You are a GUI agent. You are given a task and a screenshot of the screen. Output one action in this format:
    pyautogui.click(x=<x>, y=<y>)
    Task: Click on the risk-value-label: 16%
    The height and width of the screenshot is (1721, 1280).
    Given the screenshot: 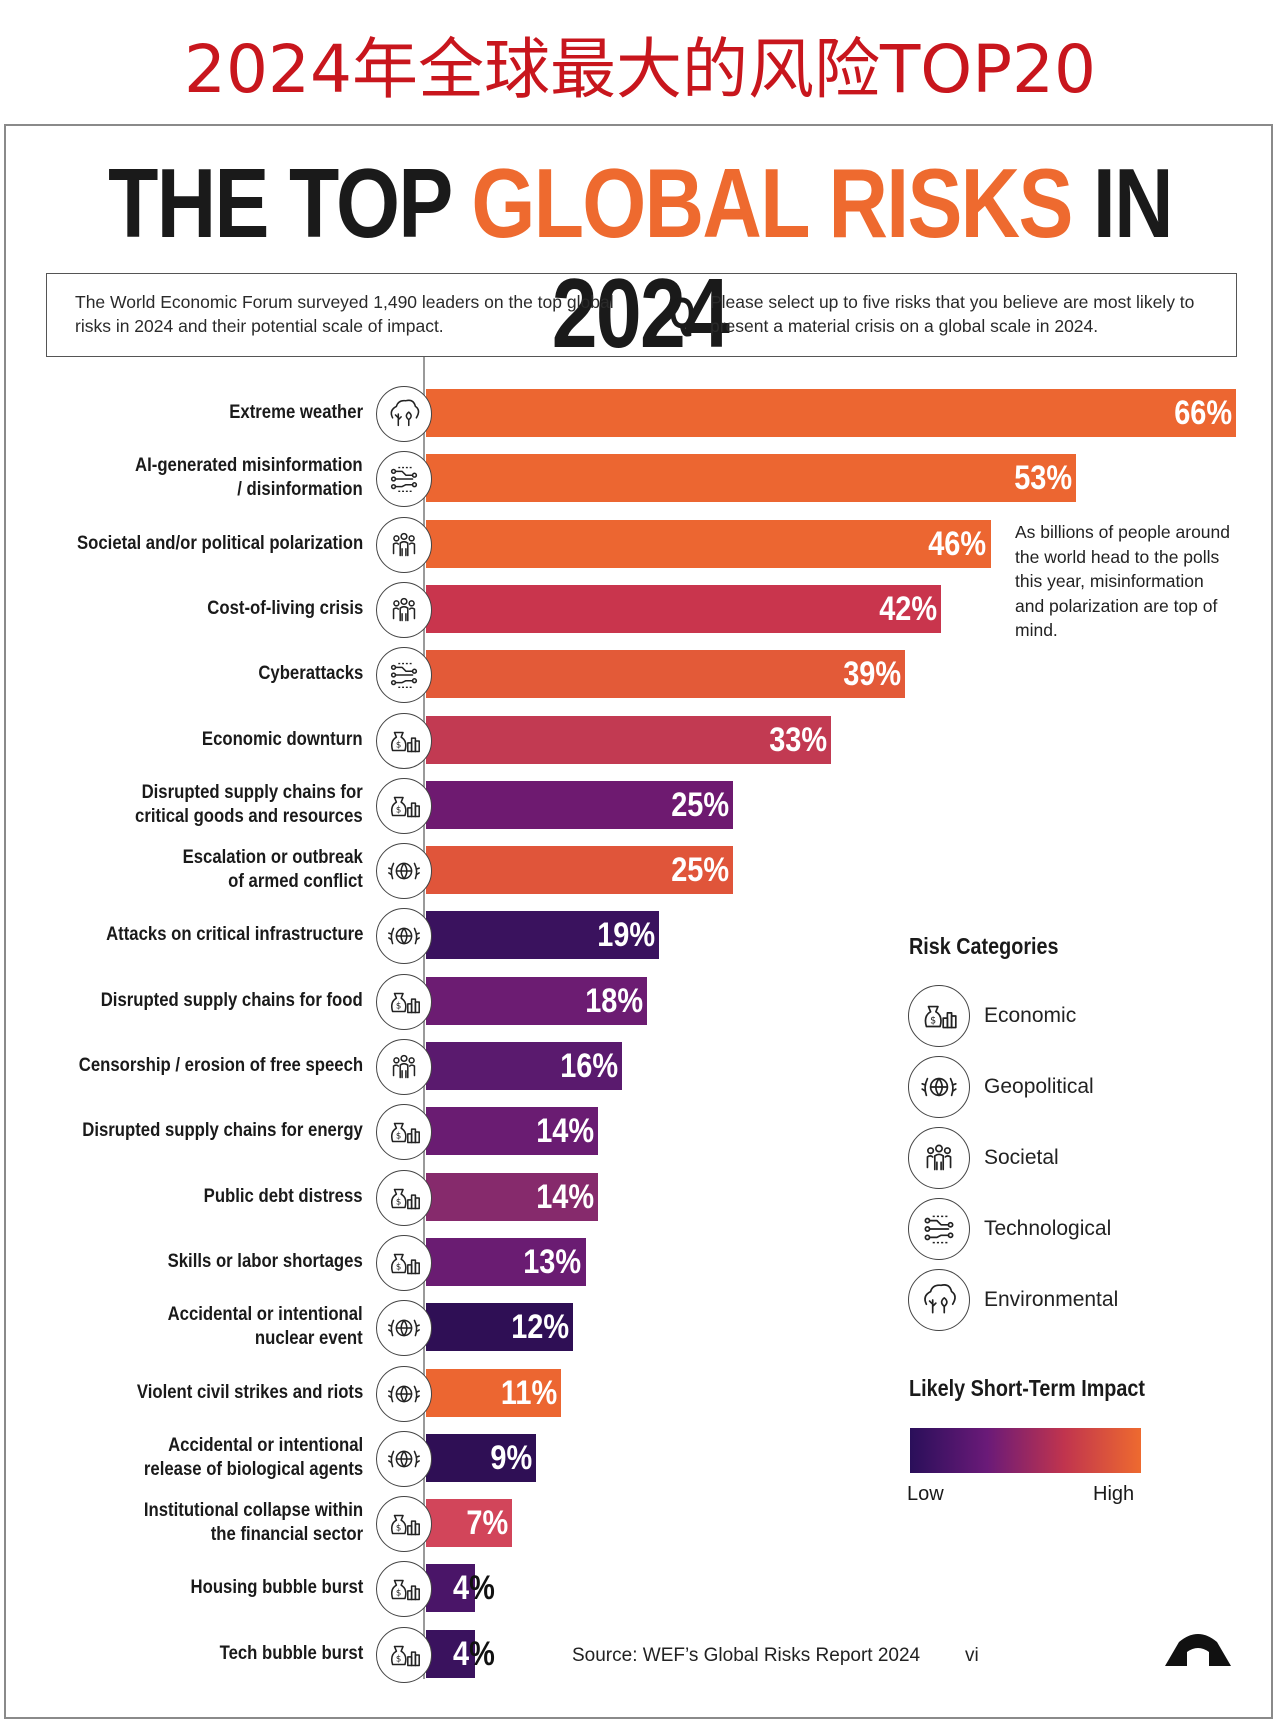 What is the action you would take?
    pyautogui.click(x=589, y=1066)
    